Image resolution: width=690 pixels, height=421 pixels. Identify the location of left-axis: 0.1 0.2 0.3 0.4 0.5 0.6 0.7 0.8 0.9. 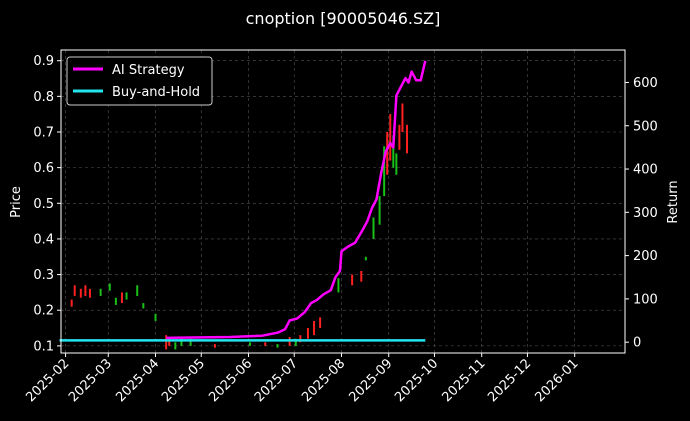
(47, 204).